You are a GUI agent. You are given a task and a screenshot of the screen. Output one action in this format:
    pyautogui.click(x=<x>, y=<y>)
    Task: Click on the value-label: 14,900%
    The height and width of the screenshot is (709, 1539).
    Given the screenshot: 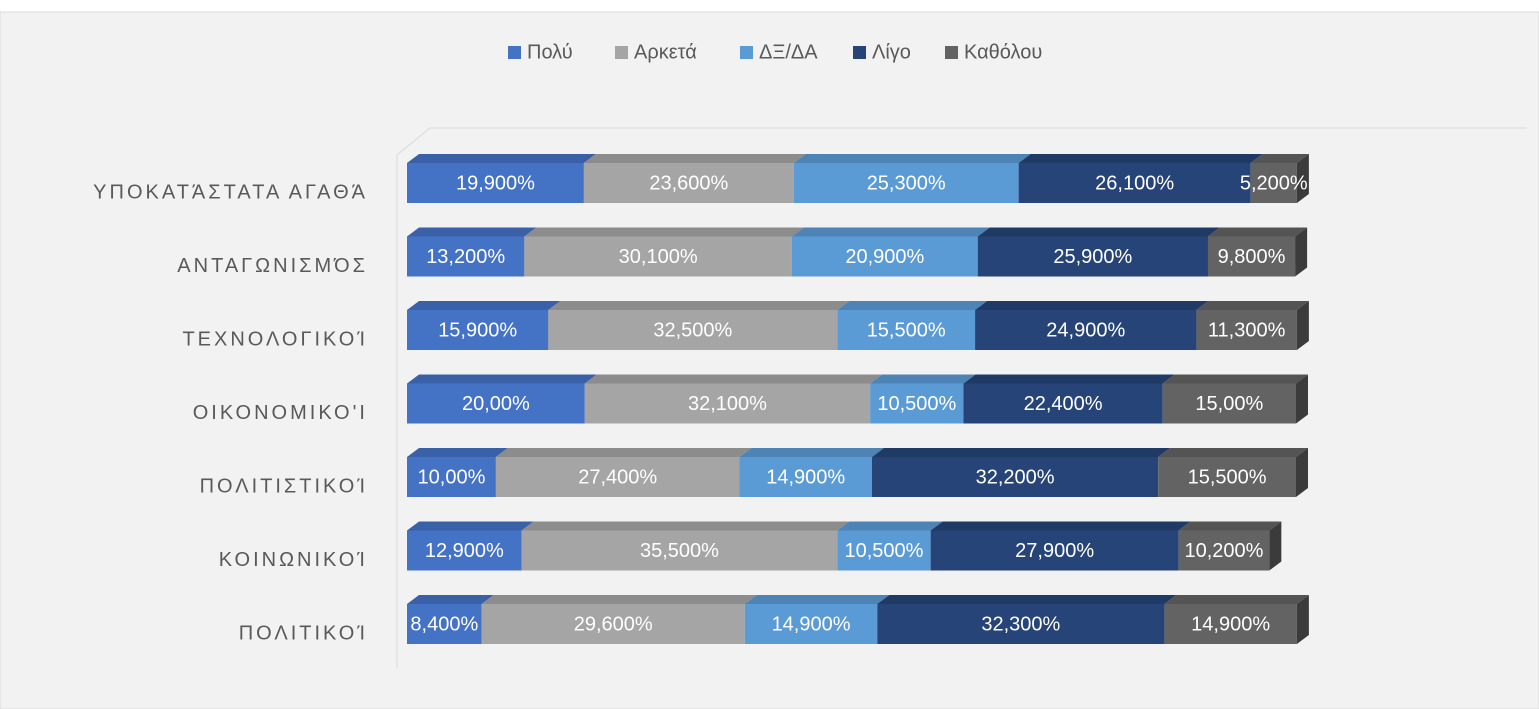 What is the action you would take?
    pyautogui.click(x=811, y=624)
    